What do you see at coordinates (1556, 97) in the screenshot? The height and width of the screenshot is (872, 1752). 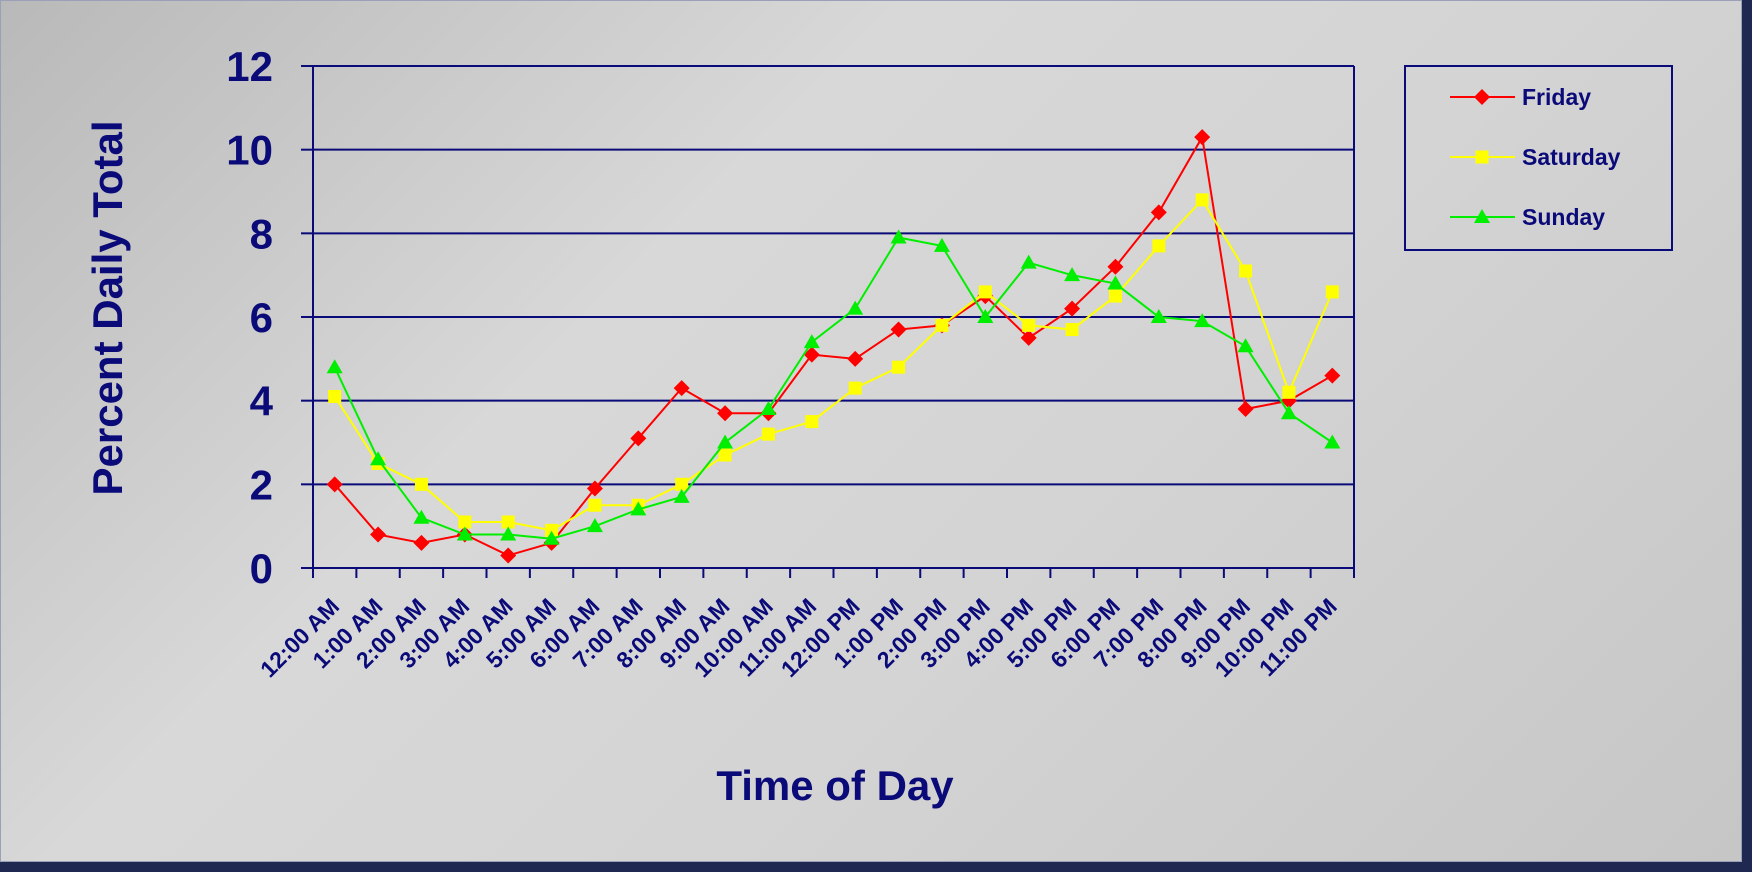 I see `legend-label: Friday` at bounding box center [1556, 97].